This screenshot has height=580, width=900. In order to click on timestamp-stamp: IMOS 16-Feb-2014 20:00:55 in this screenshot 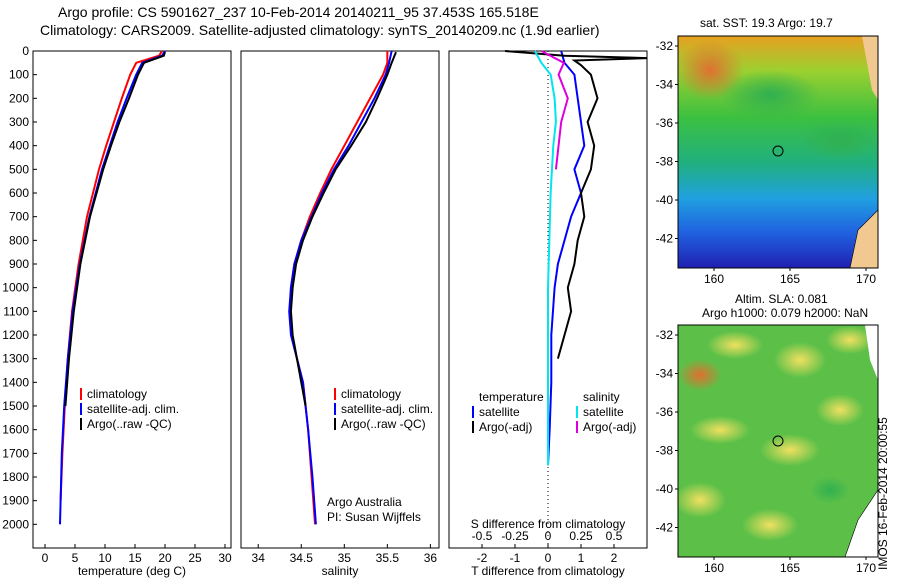, I will do `click(883, 493)`.